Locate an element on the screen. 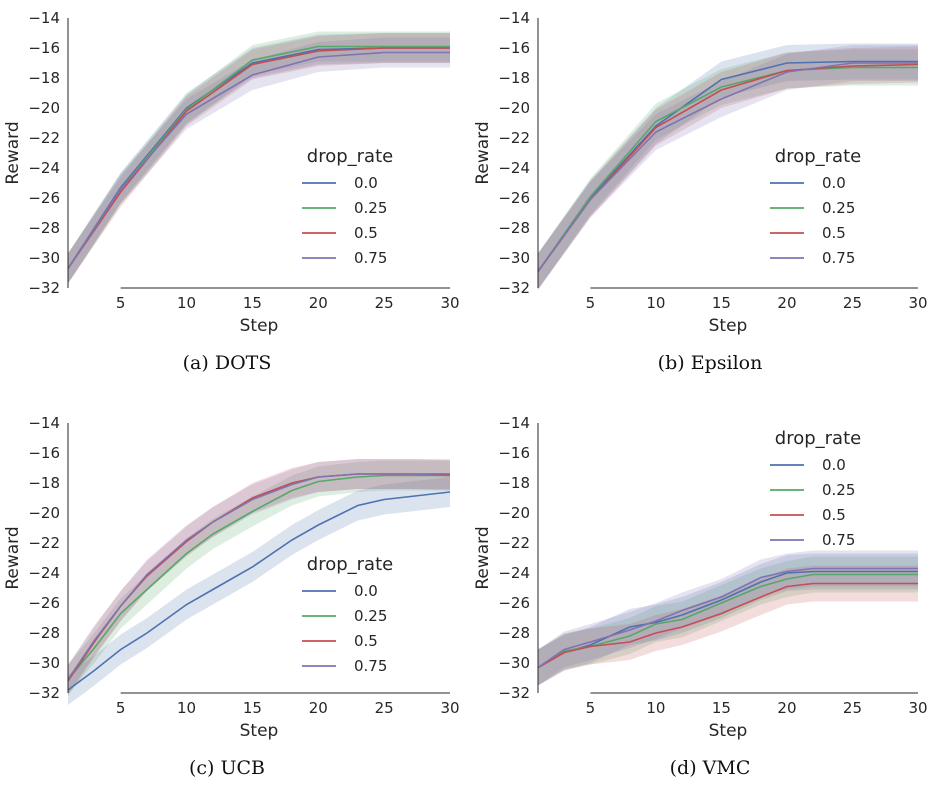  caption-b: (b) Epsilon is located at coordinates (710, 363).